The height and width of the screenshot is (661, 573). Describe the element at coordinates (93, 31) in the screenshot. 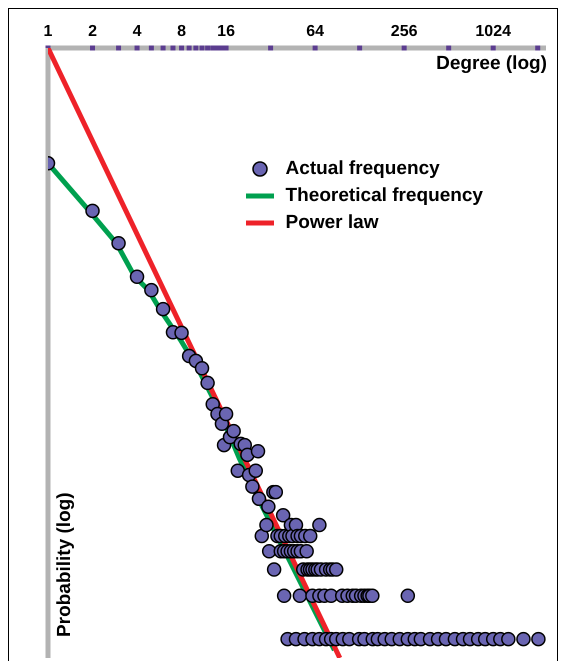

I see `x-tick-label: 2` at that location.